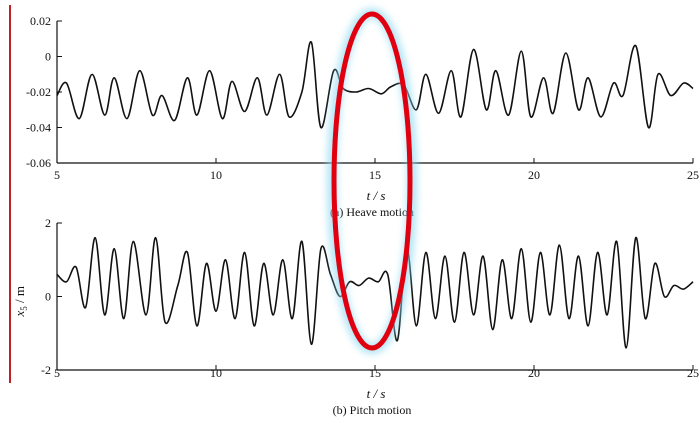 The width and height of the screenshot is (700, 421). Describe the element at coordinates (48, 223) in the screenshot. I see `y-tick-label: 2` at that location.